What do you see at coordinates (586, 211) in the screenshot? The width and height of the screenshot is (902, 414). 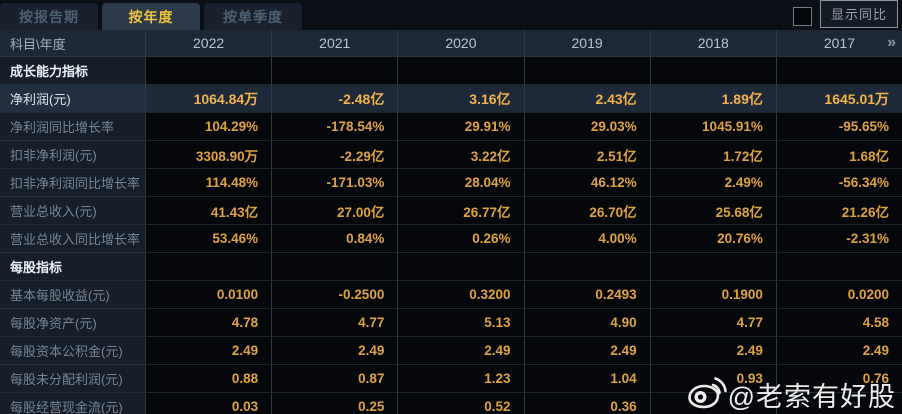 I see `cell-value: 26.70亿` at bounding box center [586, 211].